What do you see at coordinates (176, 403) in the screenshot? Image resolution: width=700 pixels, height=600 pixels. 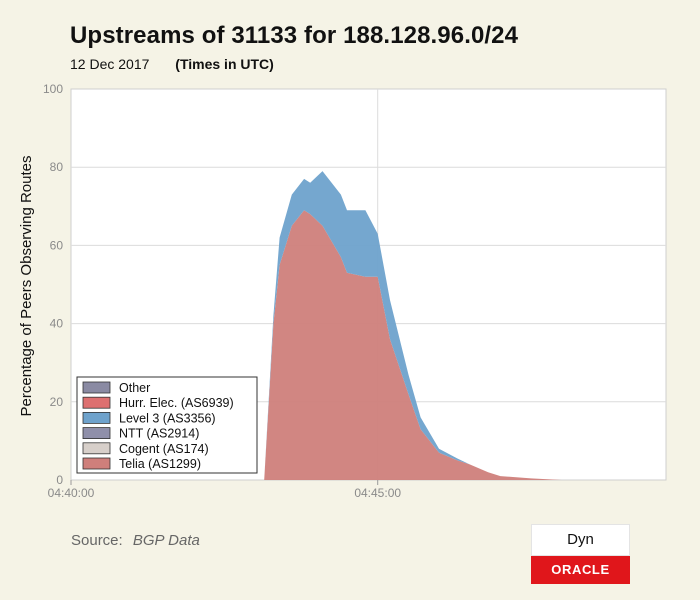 I see `legend-label: Hurr. Elec. (AS6939)` at bounding box center [176, 403].